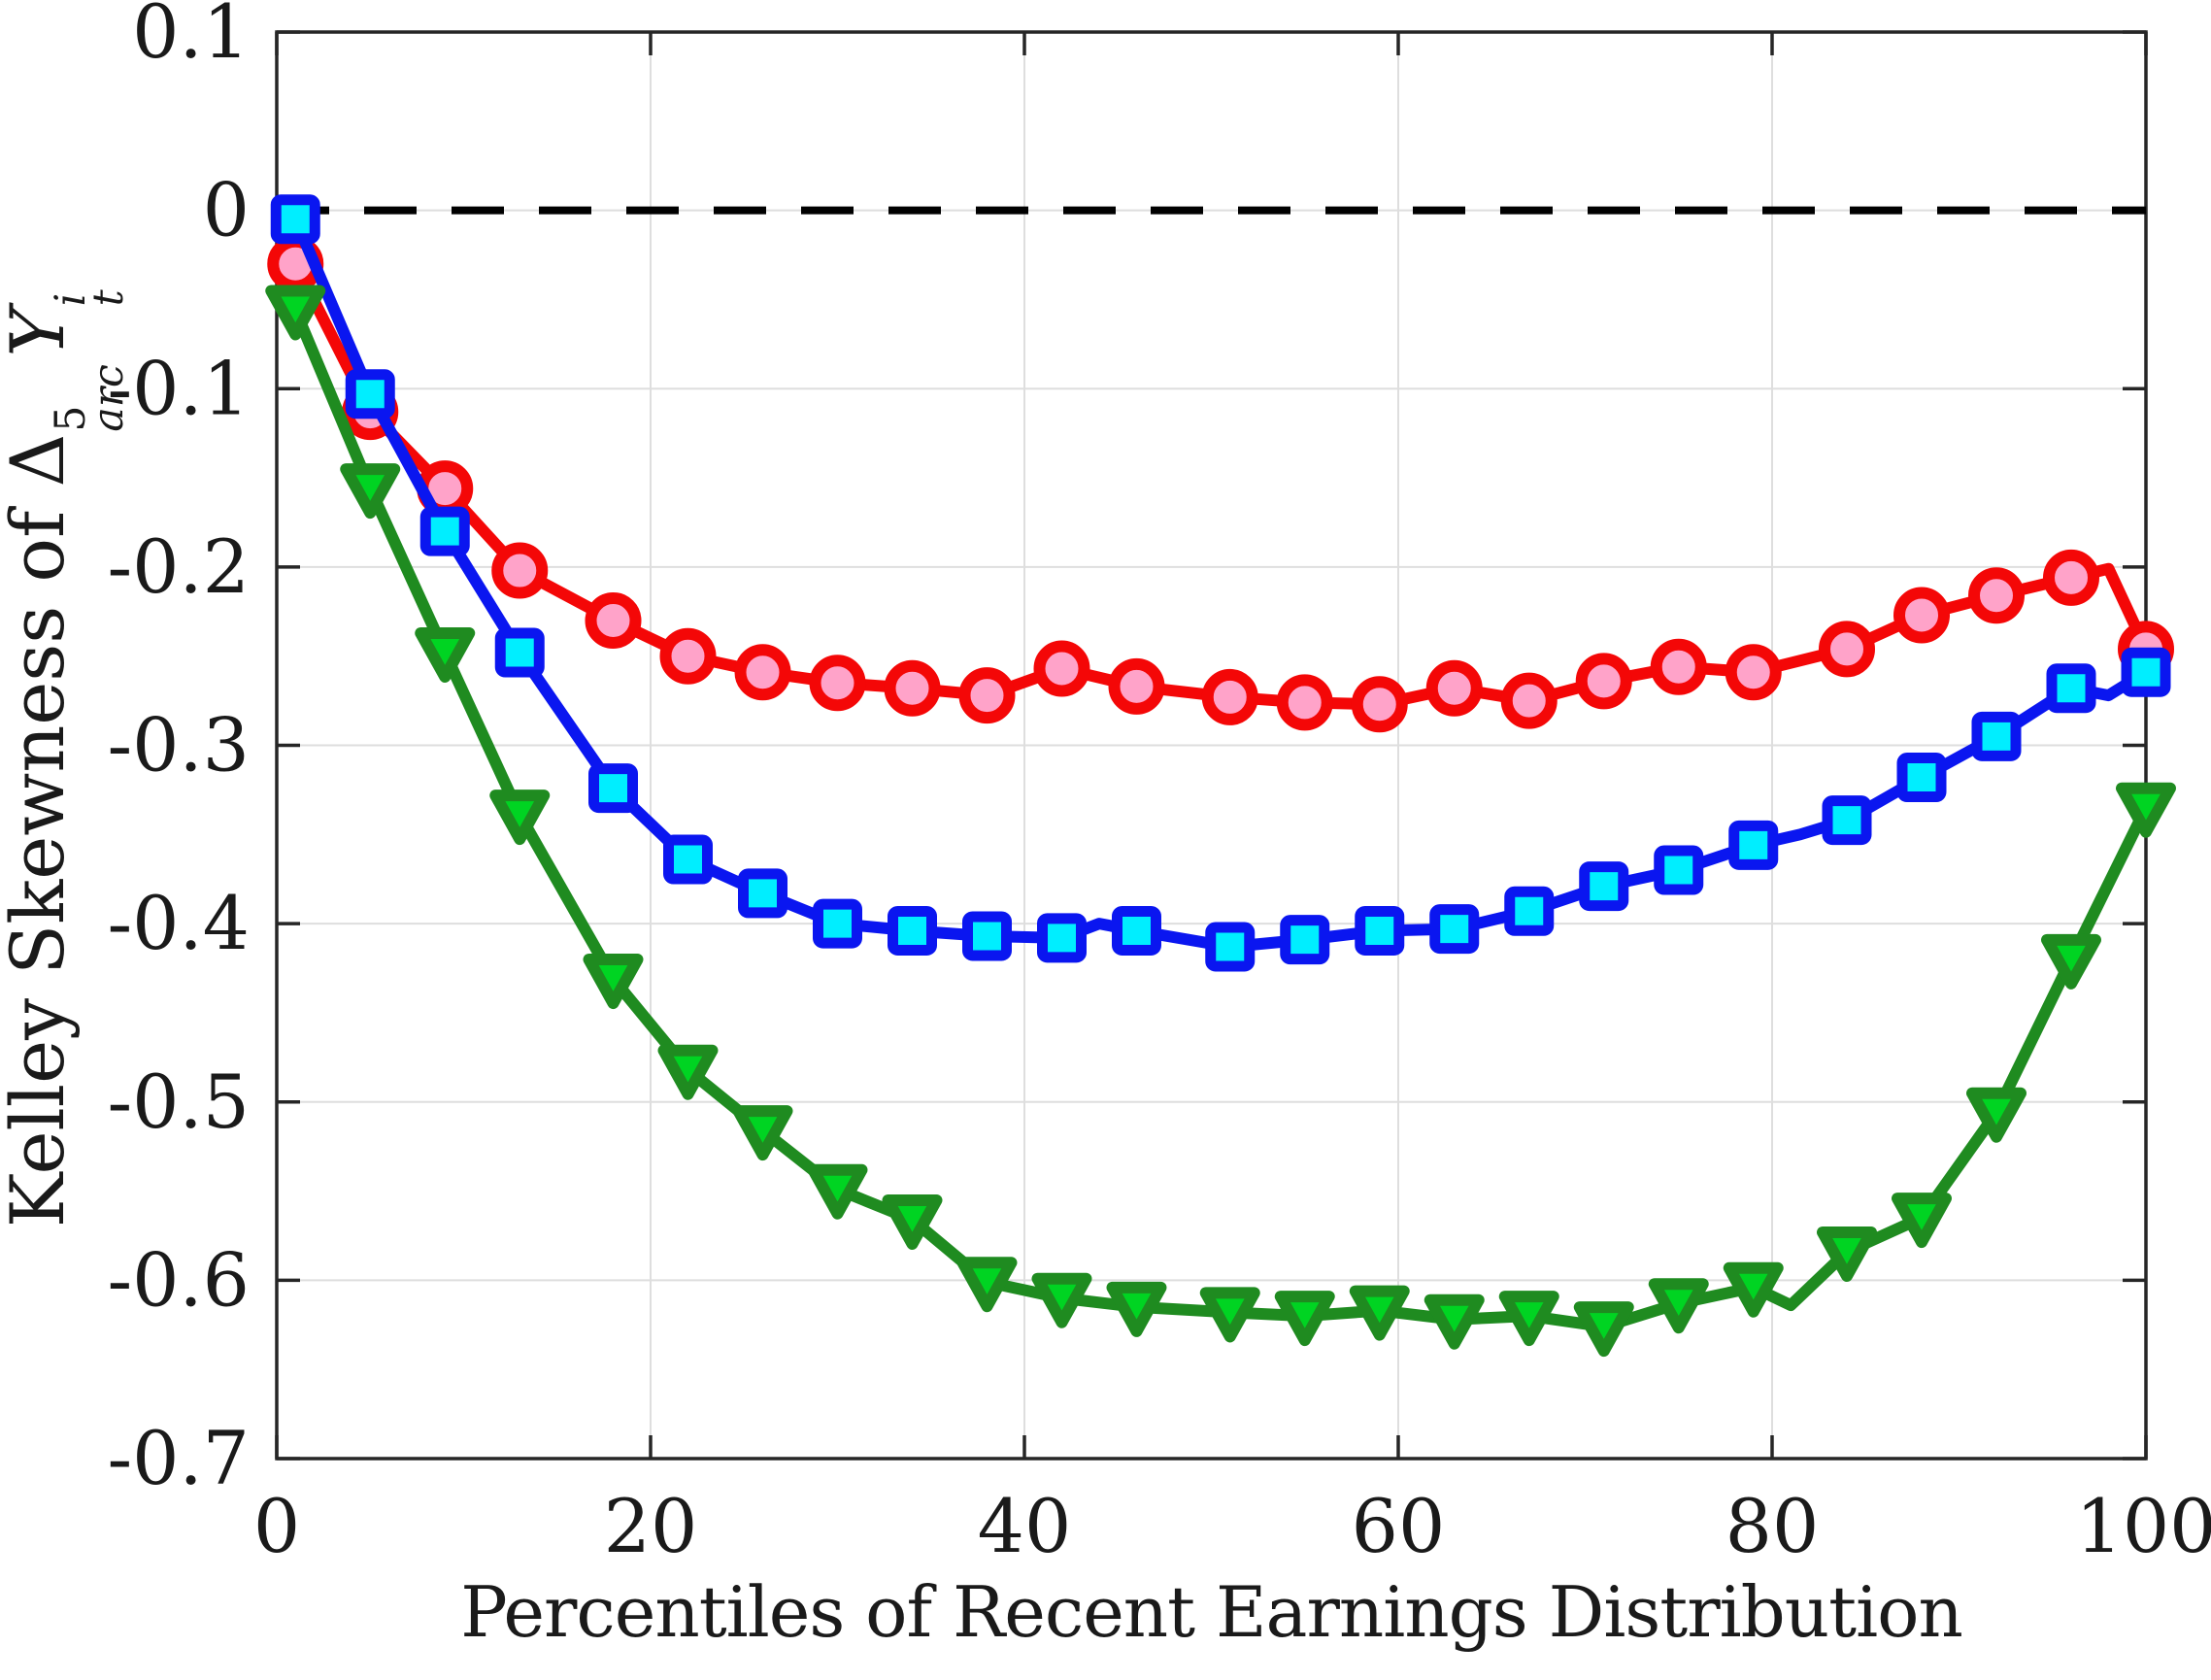  I want to click on y-tick-label: -0.3, so click(179, 745).